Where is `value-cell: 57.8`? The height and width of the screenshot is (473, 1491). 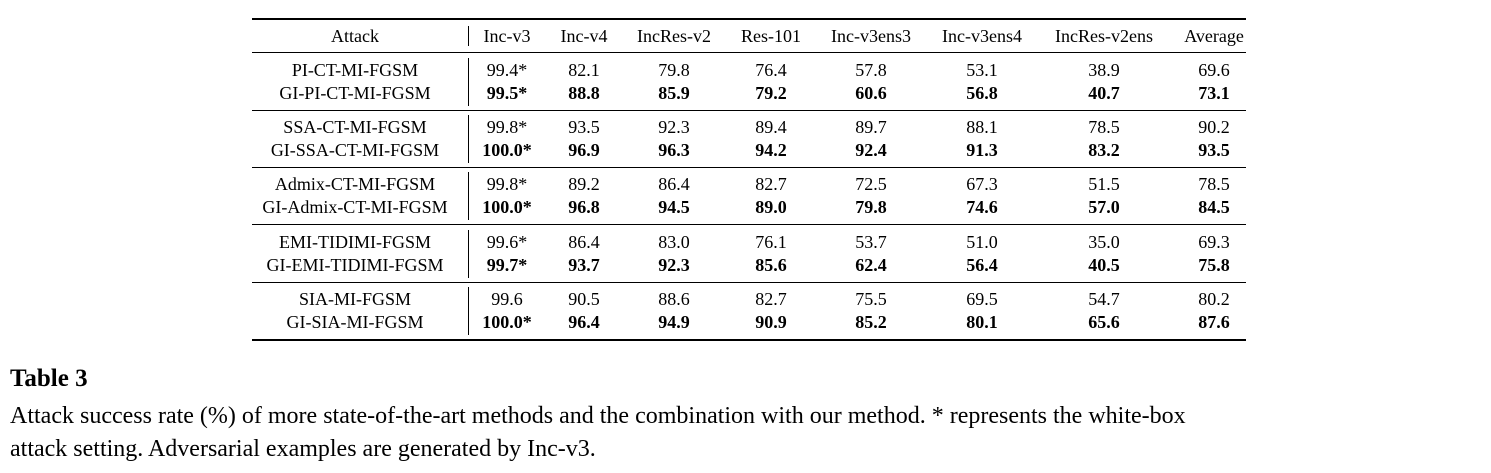
value-cell: 57.8 is located at coordinates (871, 70).